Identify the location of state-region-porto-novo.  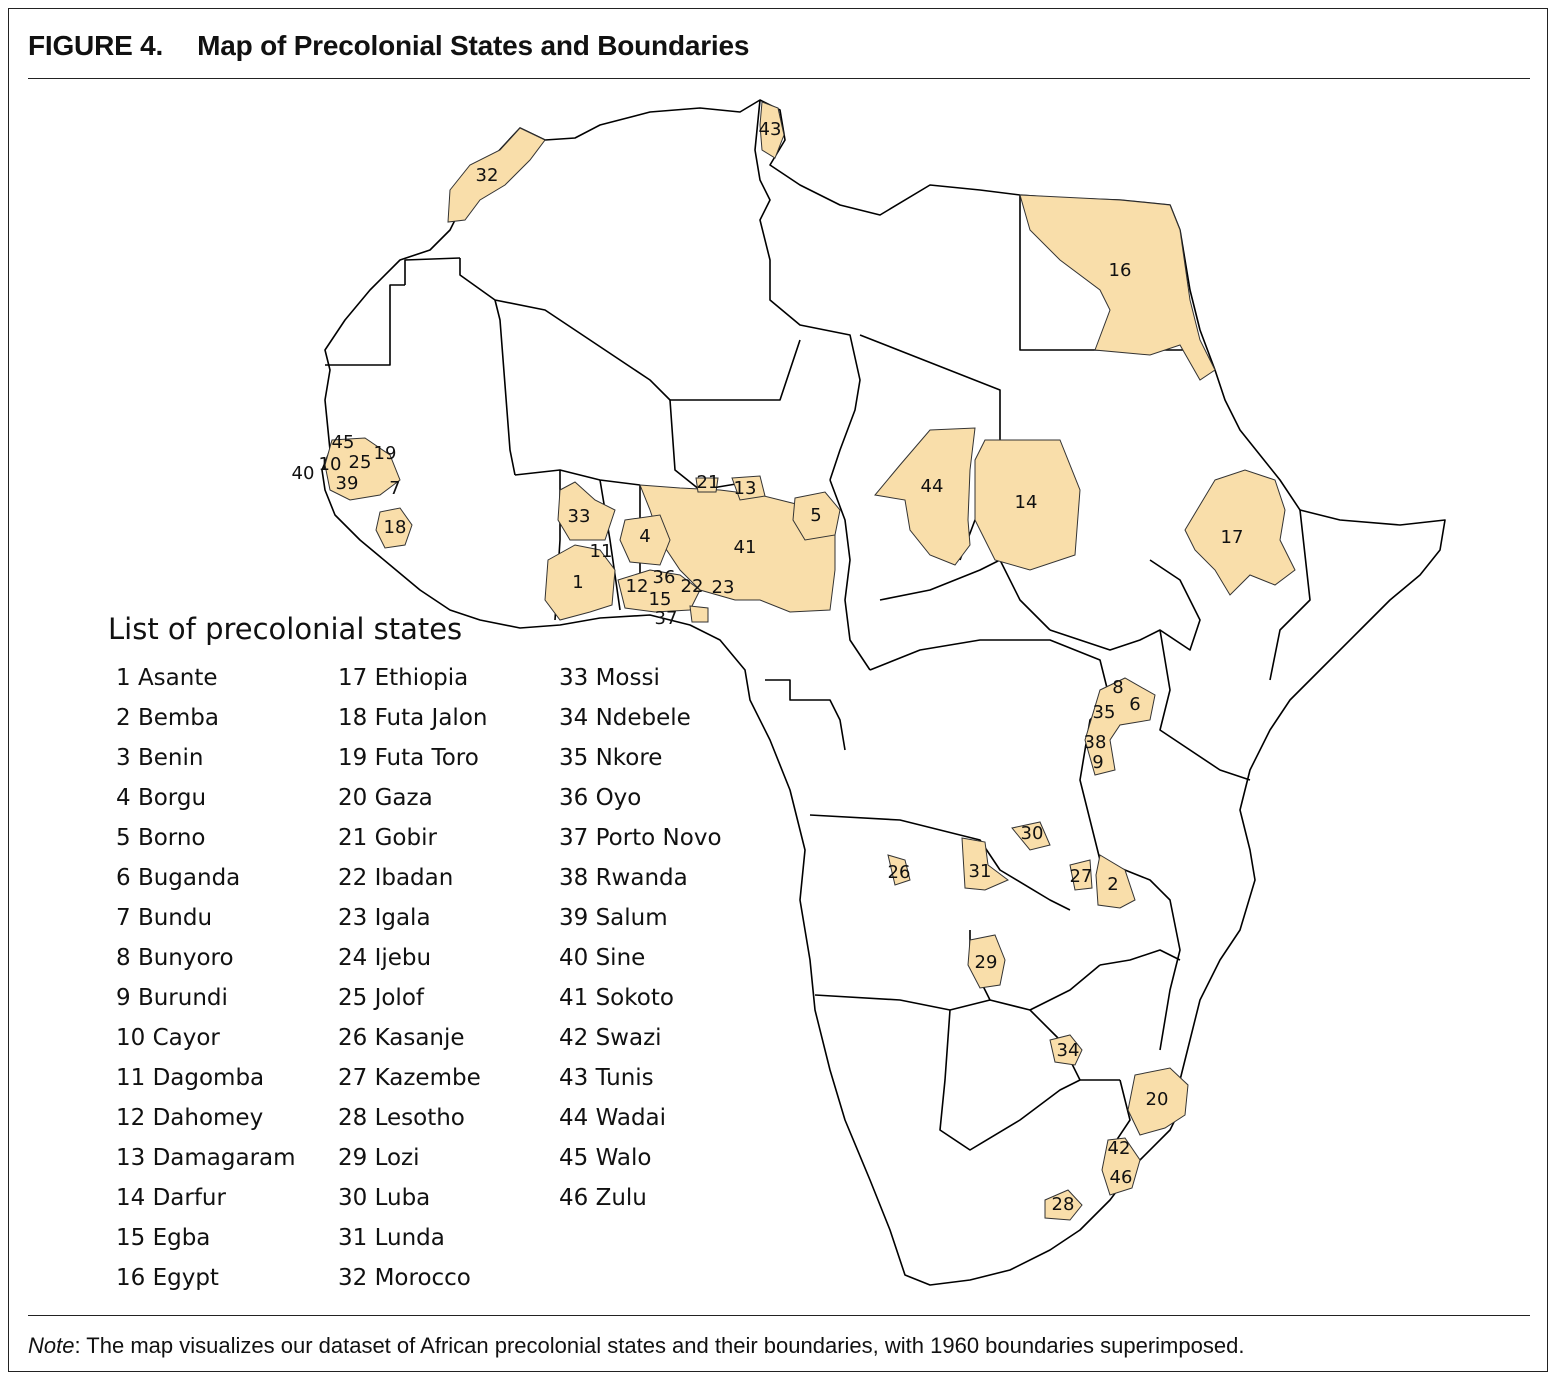
(699, 614).